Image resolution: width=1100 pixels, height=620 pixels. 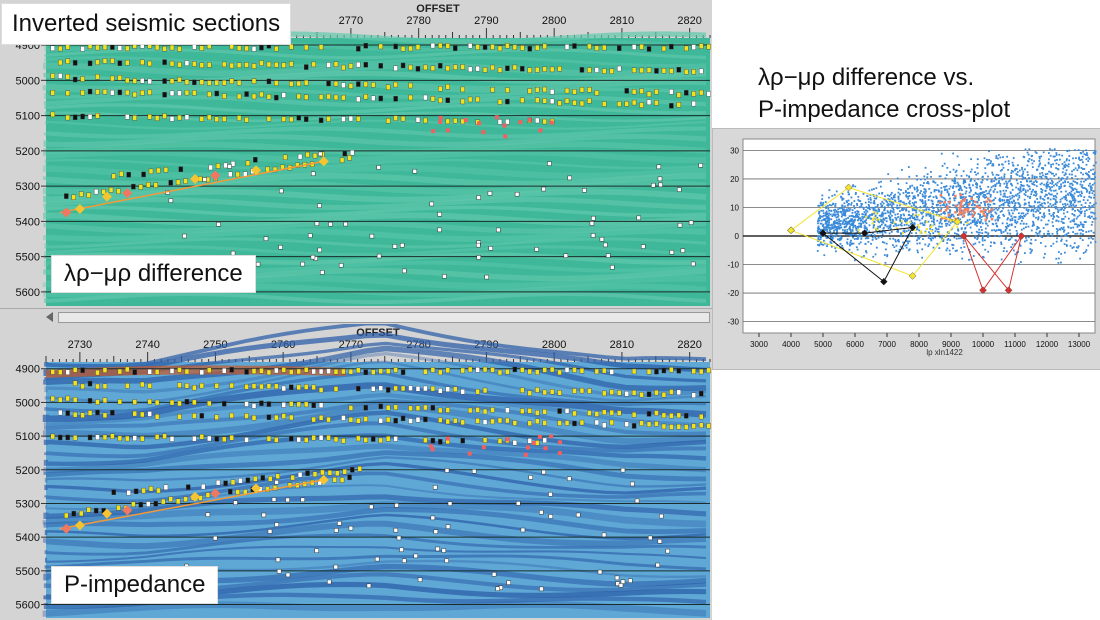 What do you see at coordinates (384, 317) in the screenshot?
I see `scroll-thumb` at bounding box center [384, 317].